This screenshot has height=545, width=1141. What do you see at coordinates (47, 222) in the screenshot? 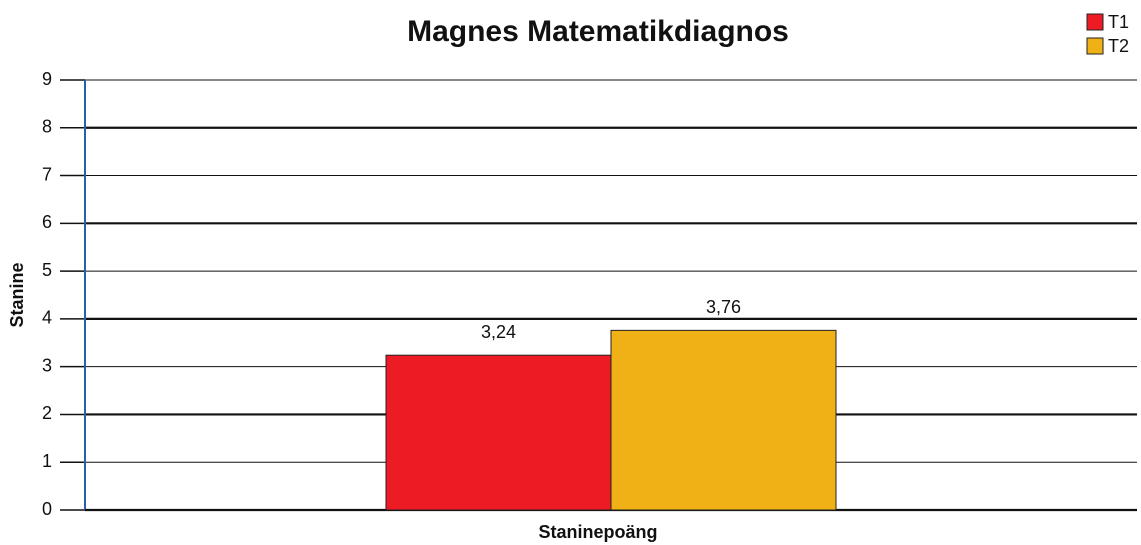
I see `y-tick-label: 6` at bounding box center [47, 222].